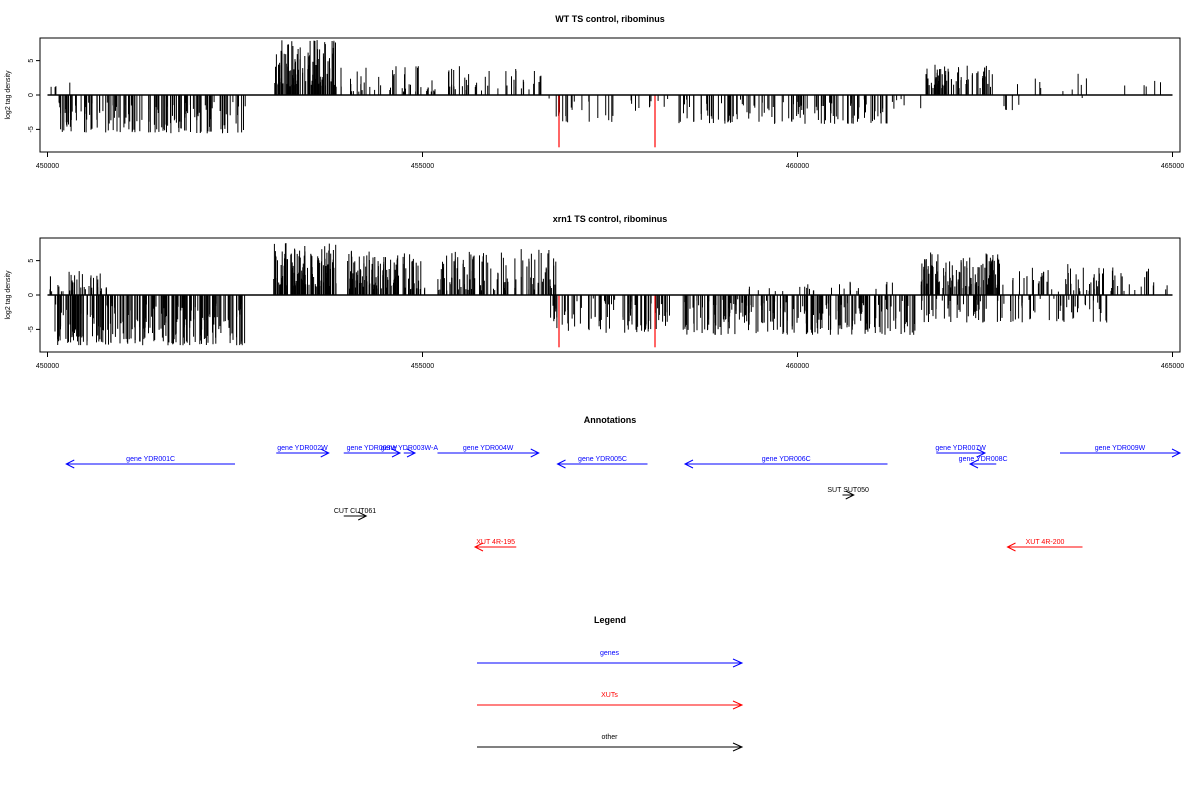 Image resolution: width=1200 pixels, height=800 pixels. I want to click on annotation-feature: gene YDR007W, so click(961, 451).